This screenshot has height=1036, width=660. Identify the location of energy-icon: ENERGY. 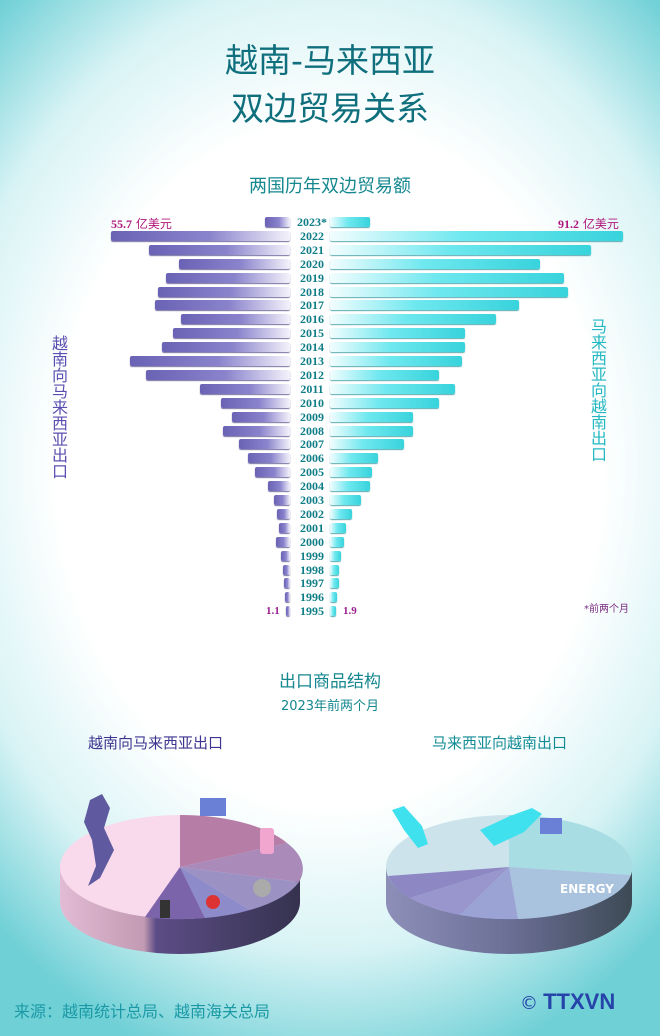
(587, 889).